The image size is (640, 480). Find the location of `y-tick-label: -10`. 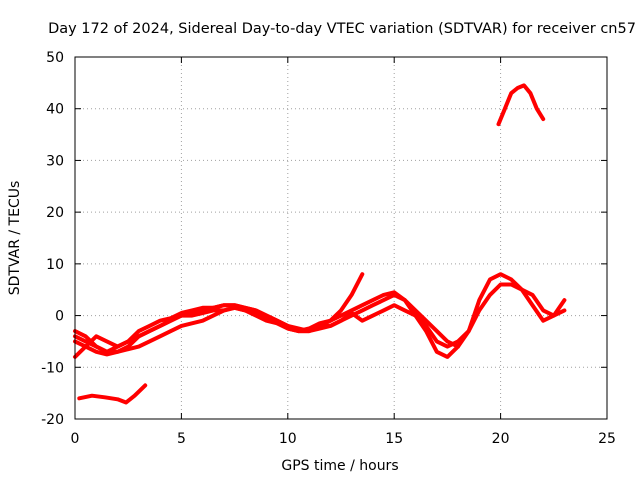

y-tick-label: -10 is located at coordinates (52, 368).